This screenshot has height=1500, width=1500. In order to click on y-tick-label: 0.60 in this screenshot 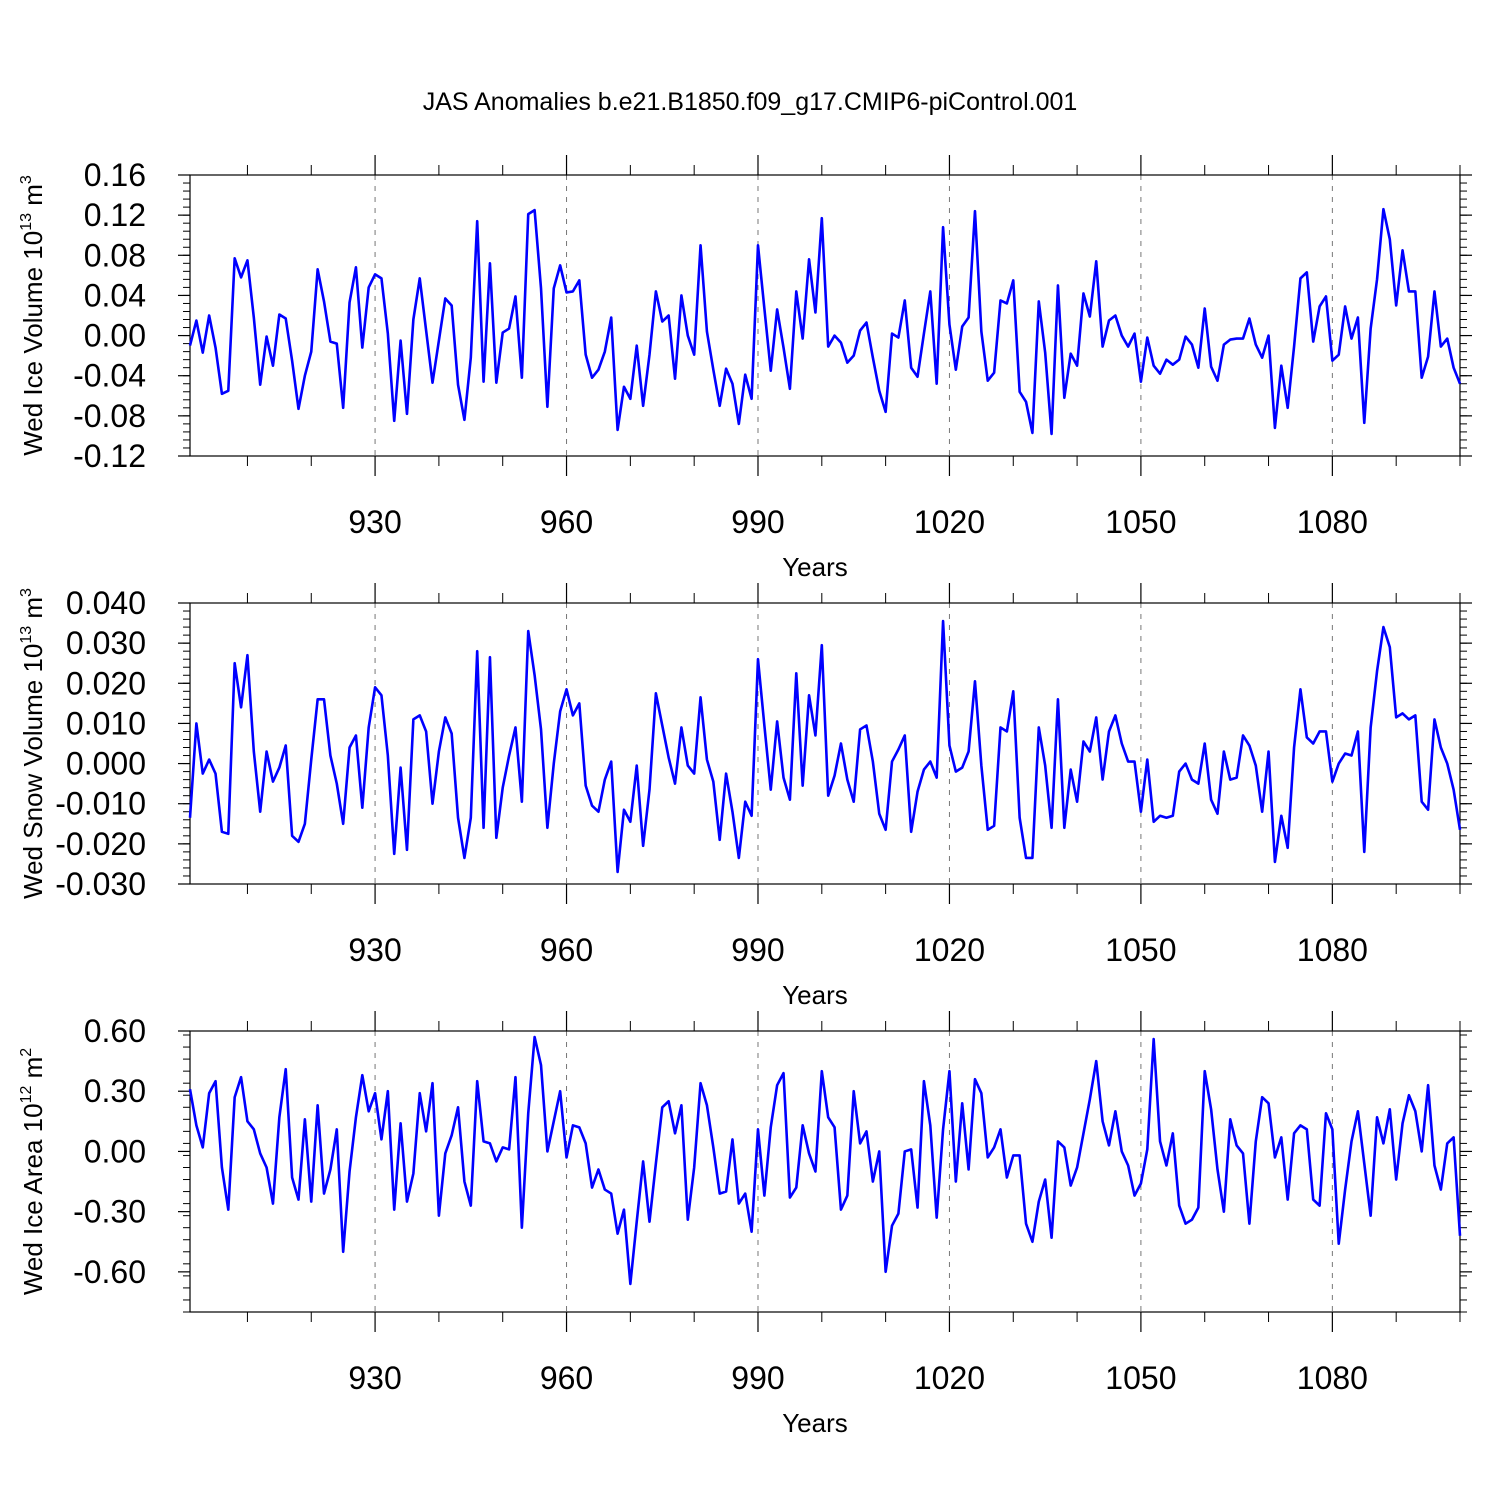, I will do `click(115, 1031)`.